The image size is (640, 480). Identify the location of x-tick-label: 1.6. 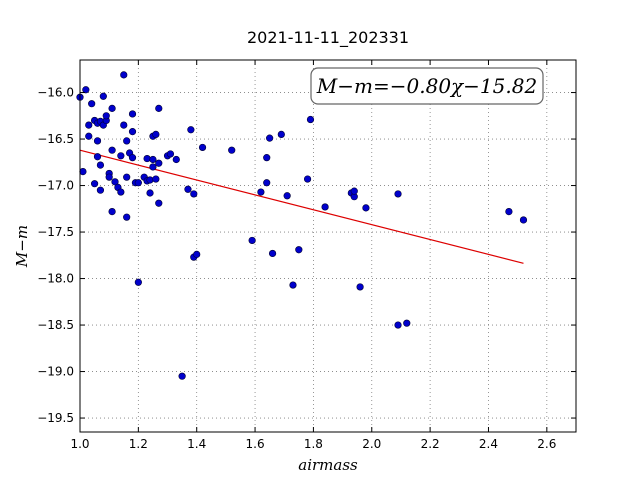
(255, 444).